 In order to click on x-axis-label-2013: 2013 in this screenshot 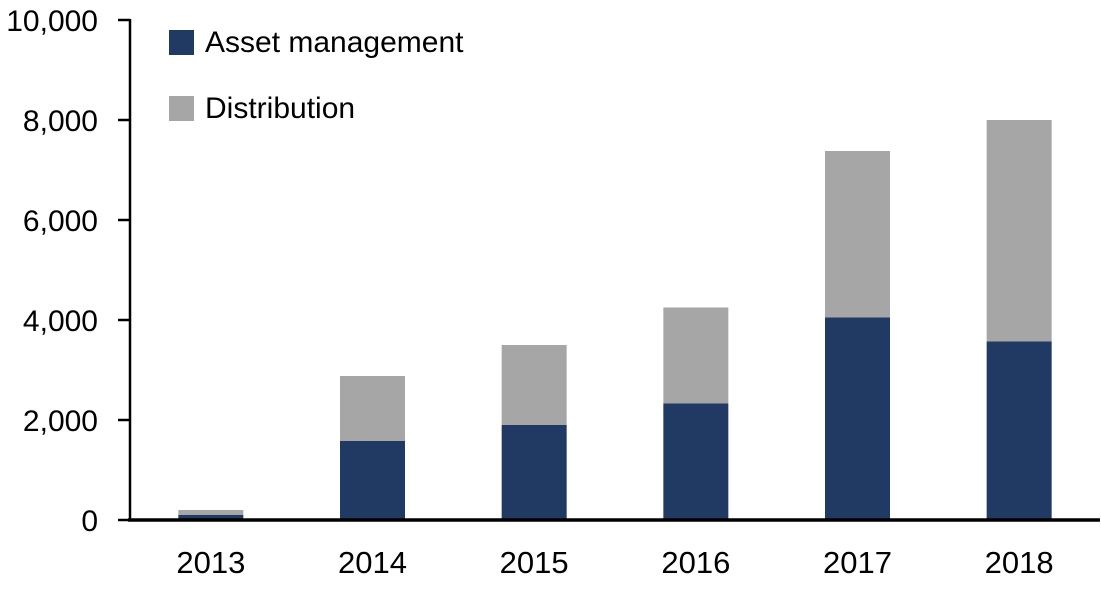, I will do `click(210, 562)`.